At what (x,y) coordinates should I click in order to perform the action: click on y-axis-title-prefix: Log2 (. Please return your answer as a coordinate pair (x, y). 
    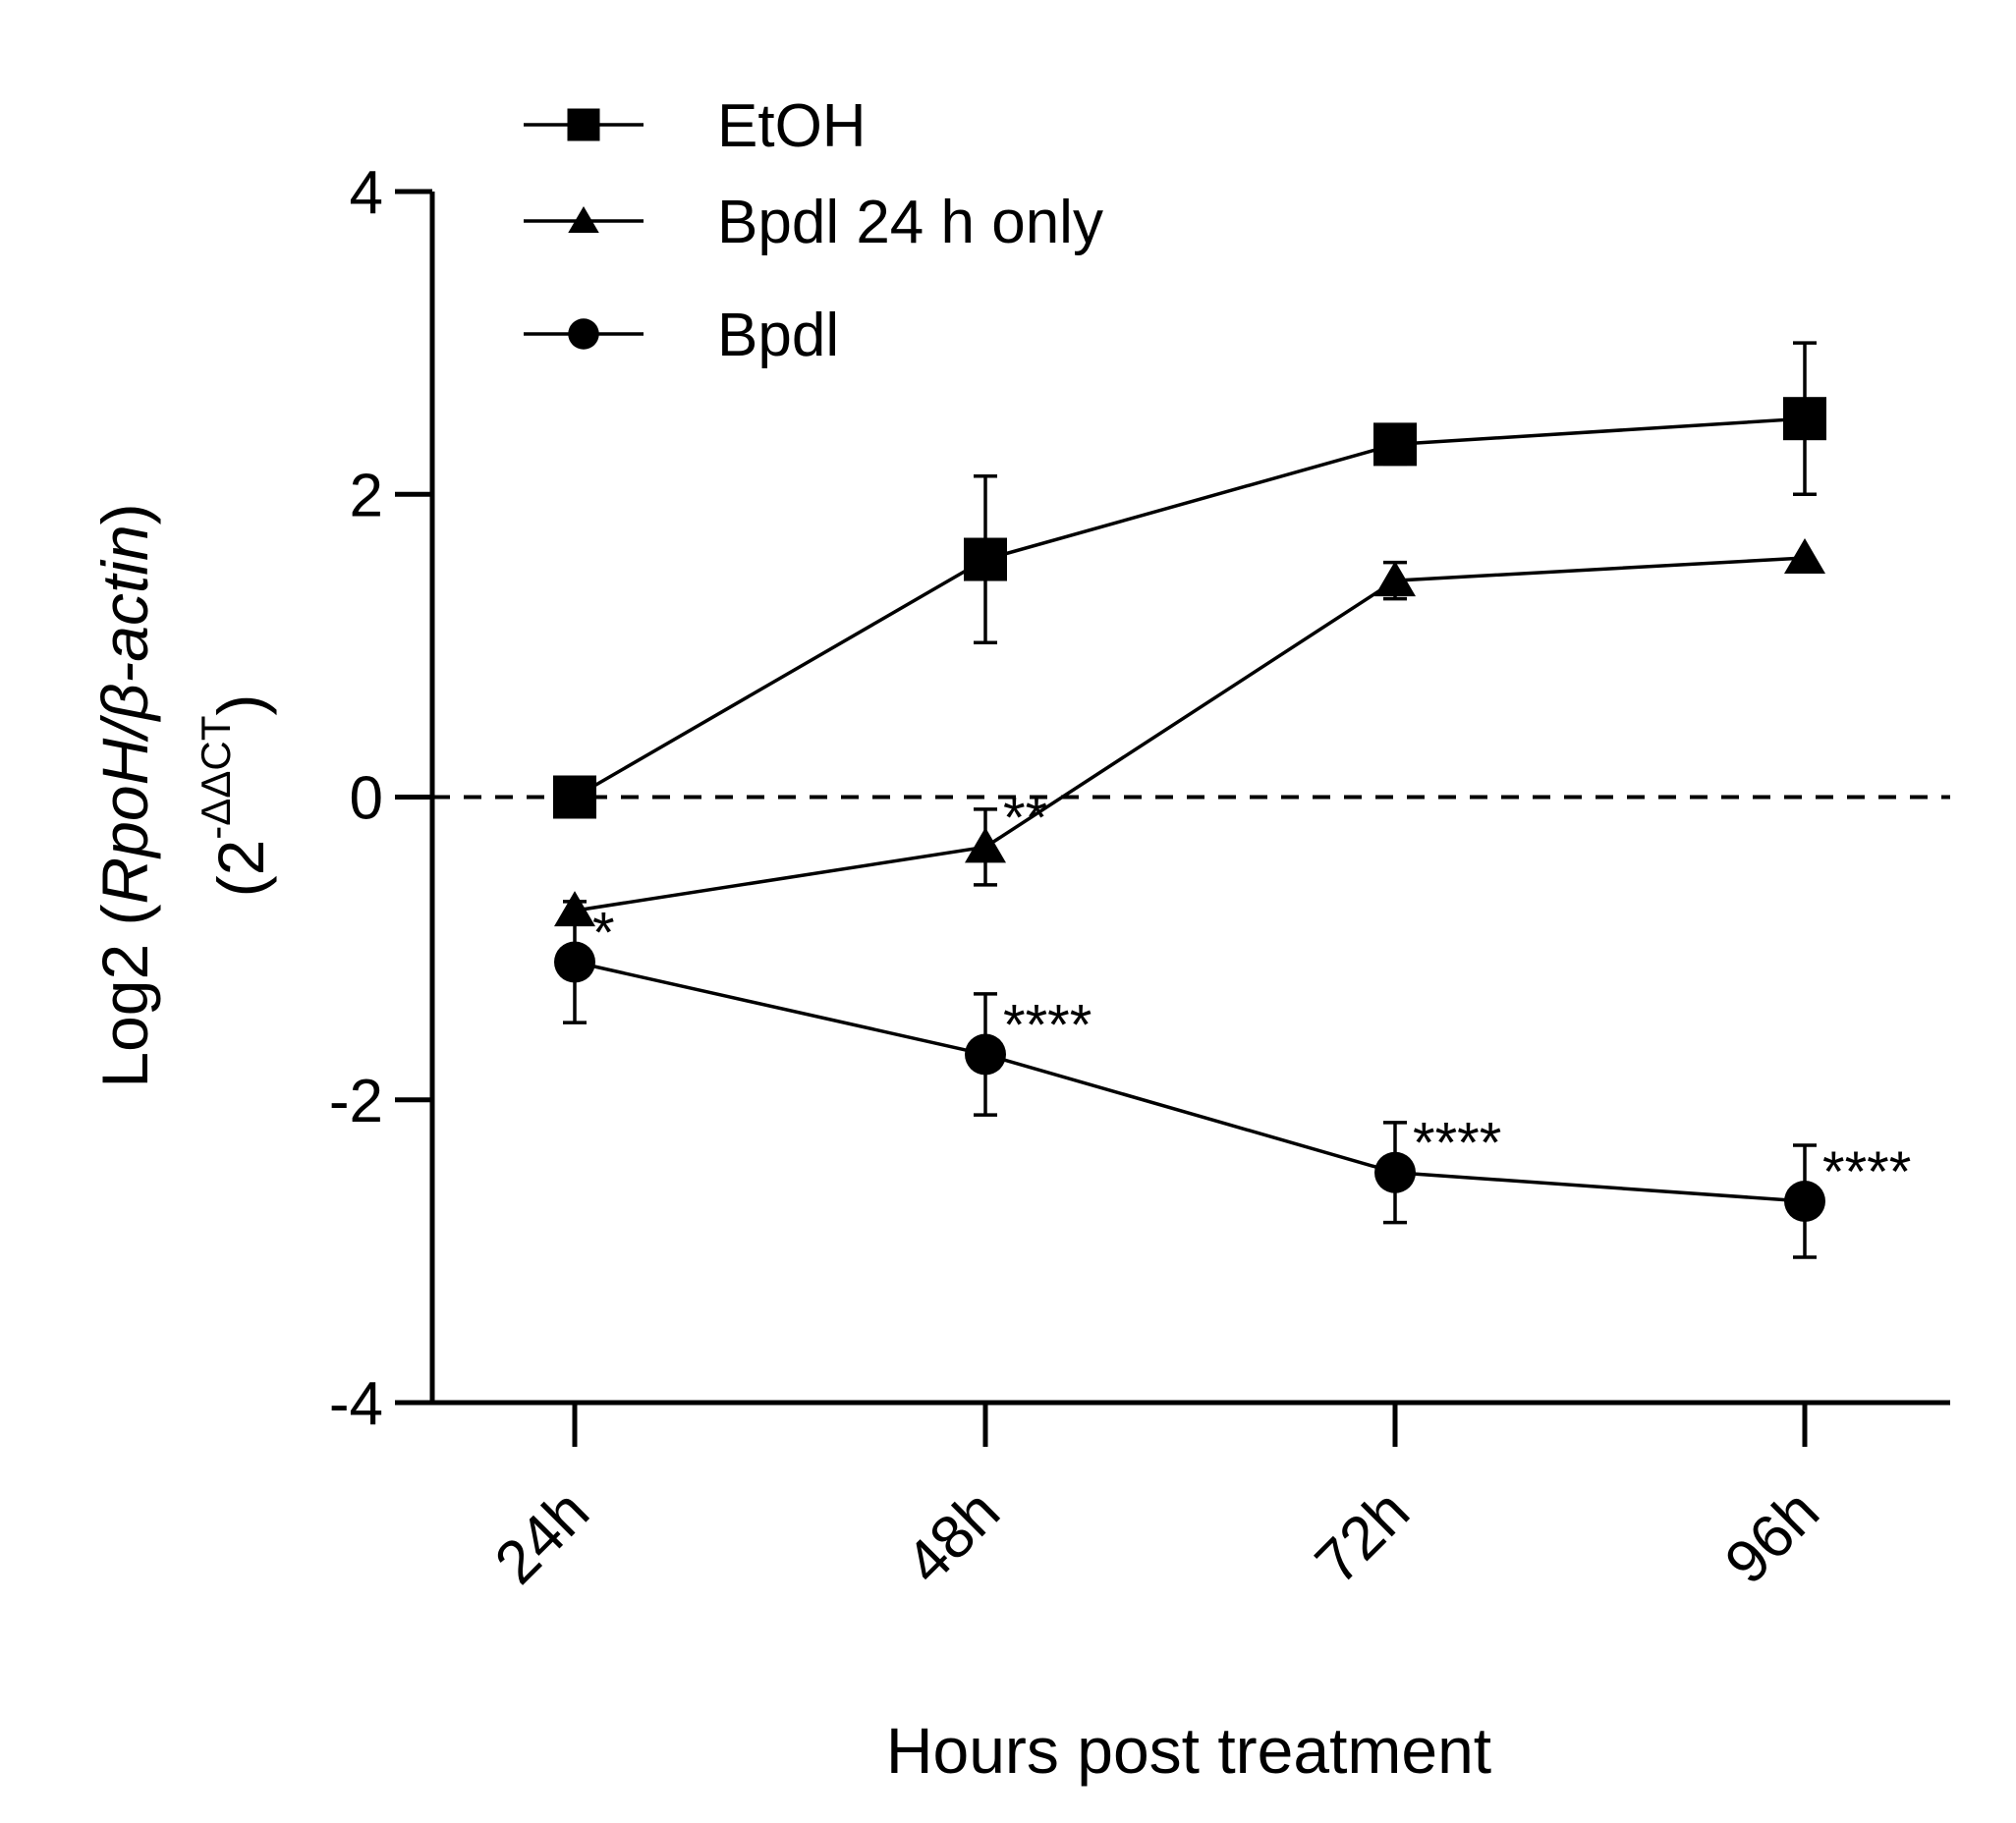
    Looking at the image, I should click on (124, 995).